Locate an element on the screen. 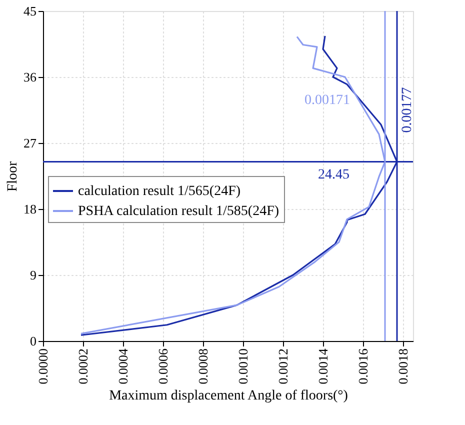 The image size is (465, 425). y-tick-label: 9 is located at coordinates (33, 275).